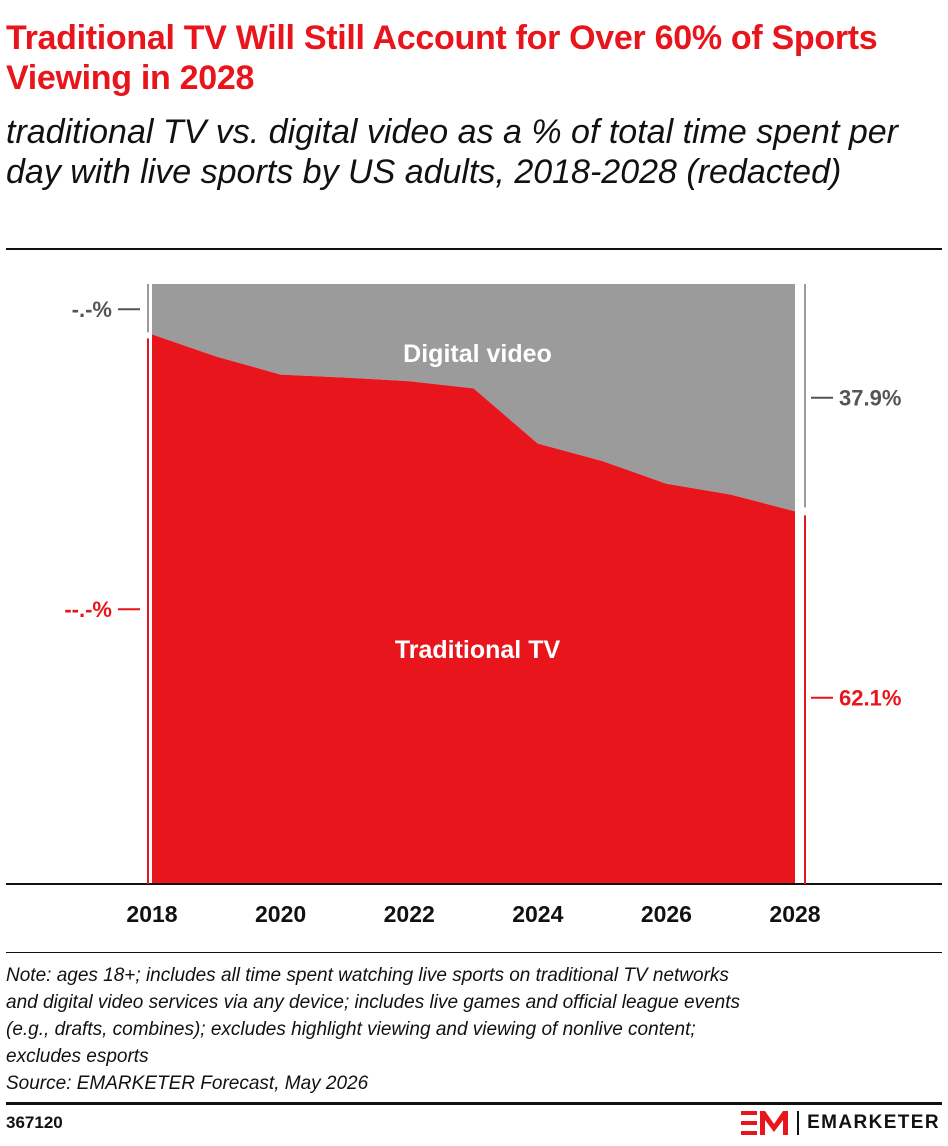 The width and height of the screenshot is (948, 1146). I want to click on x-tick-label: 2026, so click(666, 914).